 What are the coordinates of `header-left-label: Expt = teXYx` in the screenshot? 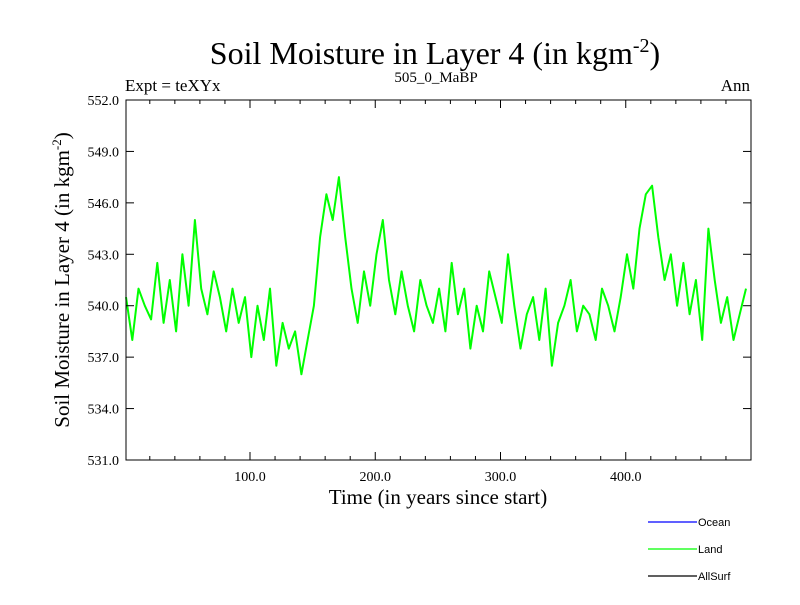 It's located at (173, 85).